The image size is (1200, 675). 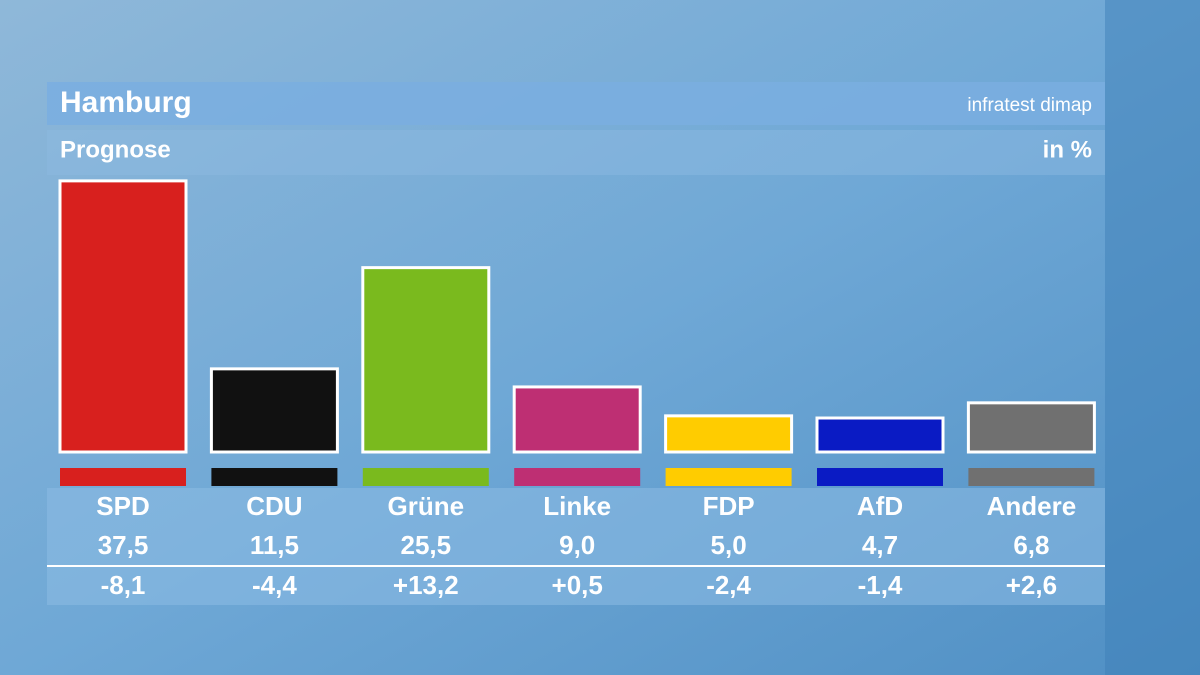 I want to click on category-label: SPD, so click(x=122, y=506).